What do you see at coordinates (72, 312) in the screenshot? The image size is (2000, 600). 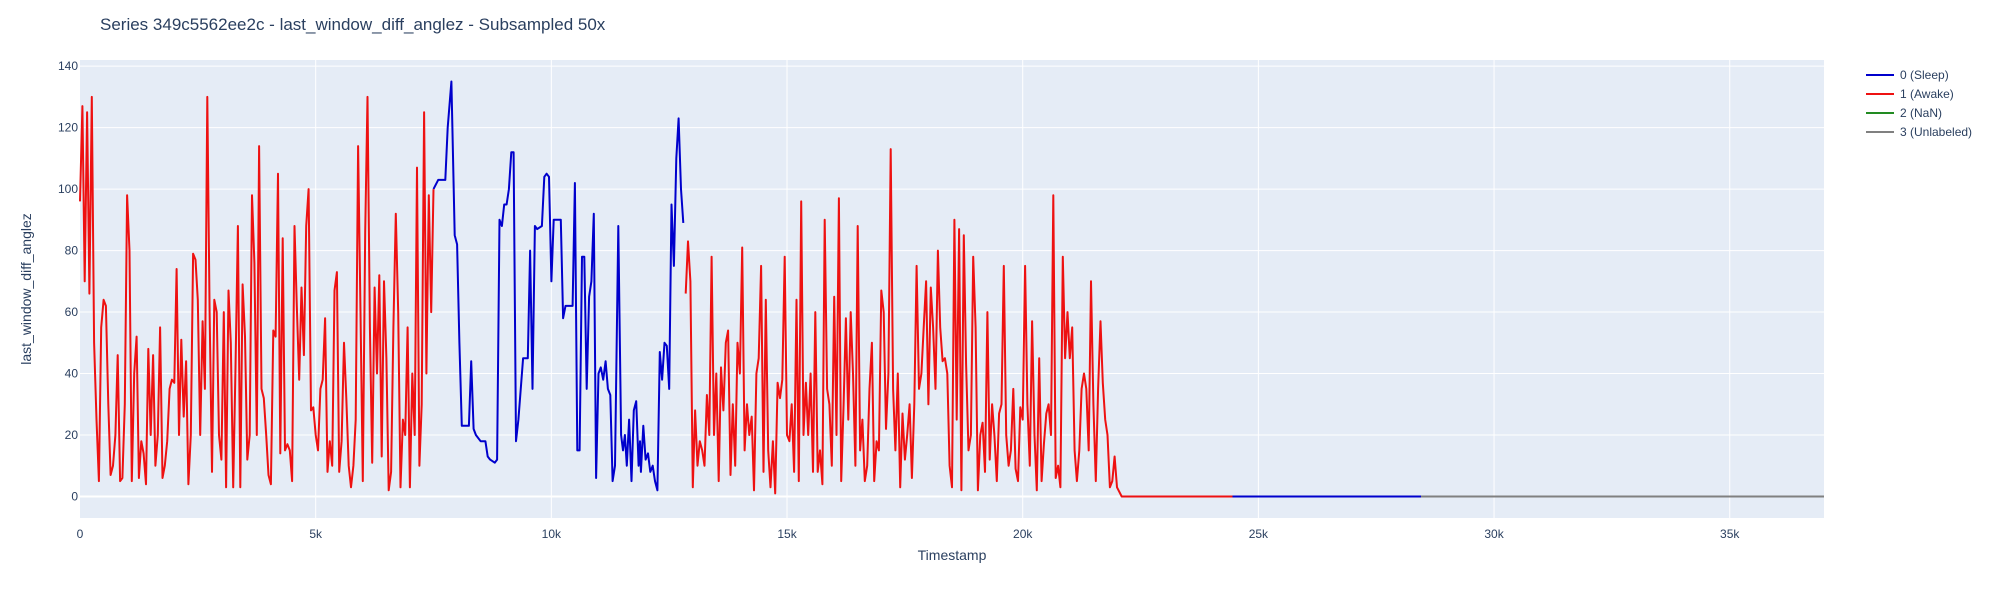 I see `y-tick-label: 60` at bounding box center [72, 312].